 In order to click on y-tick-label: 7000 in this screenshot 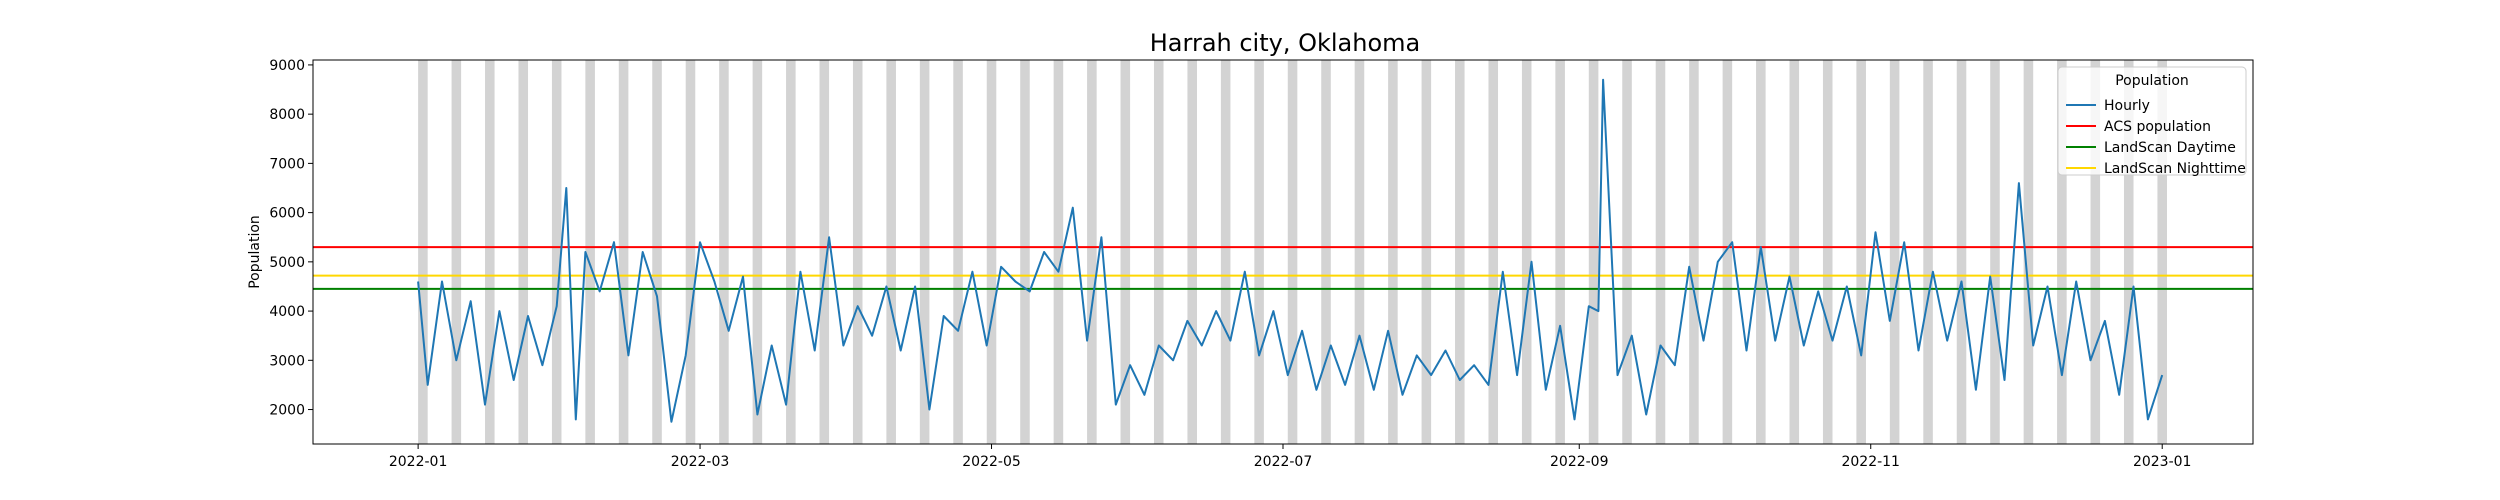, I will do `click(287, 164)`.